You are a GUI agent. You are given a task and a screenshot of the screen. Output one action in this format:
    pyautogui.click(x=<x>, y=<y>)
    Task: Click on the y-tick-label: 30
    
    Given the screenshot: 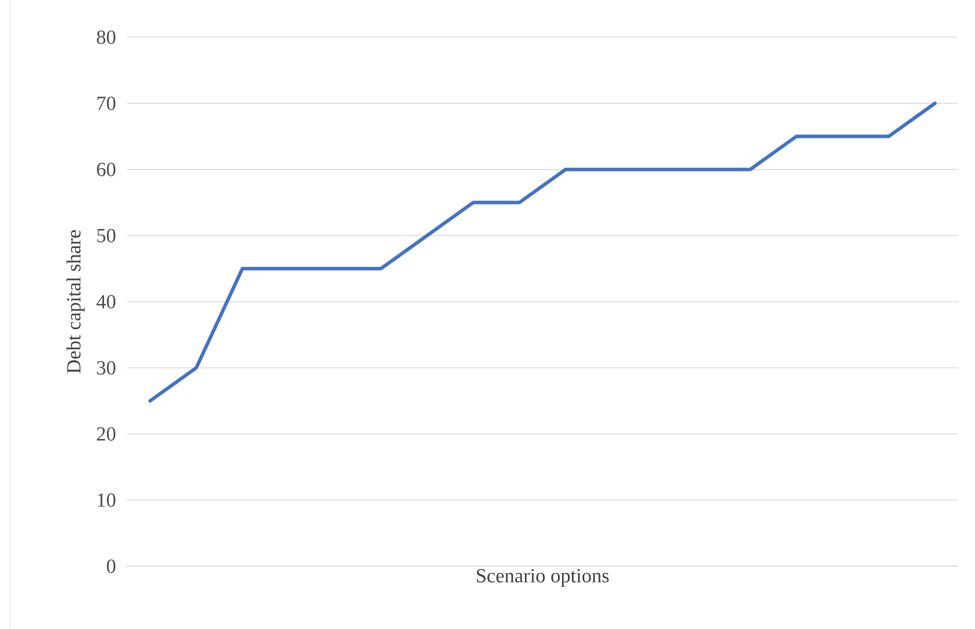 What is the action you would take?
    pyautogui.click(x=106, y=367)
    